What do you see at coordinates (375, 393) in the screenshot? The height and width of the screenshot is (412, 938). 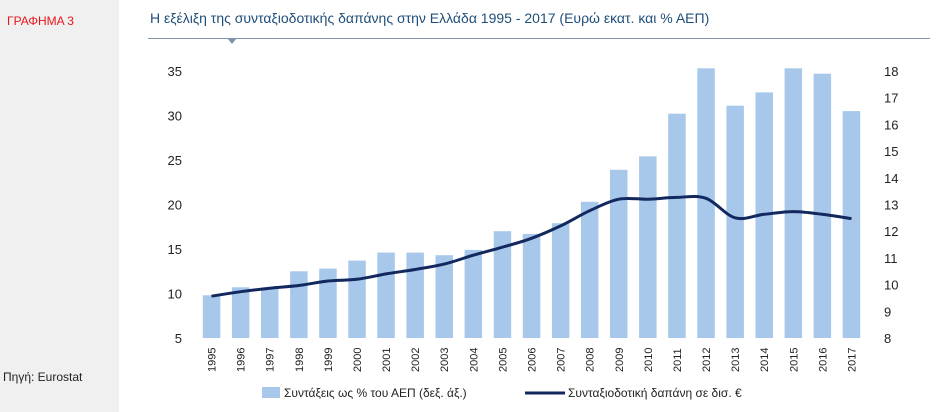 I see `legend-bar-label: Συντάξεις ως % του ΑΕΠ (δεξ. άξ.)` at bounding box center [375, 393].